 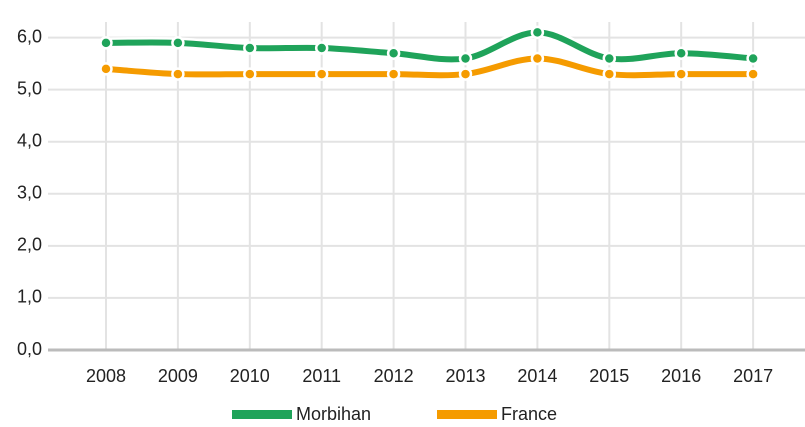 What do you see at coordinates (29, 349) in the screenshot?
I see `y-tick-label: 0,0` at bounding box center [29, 349].